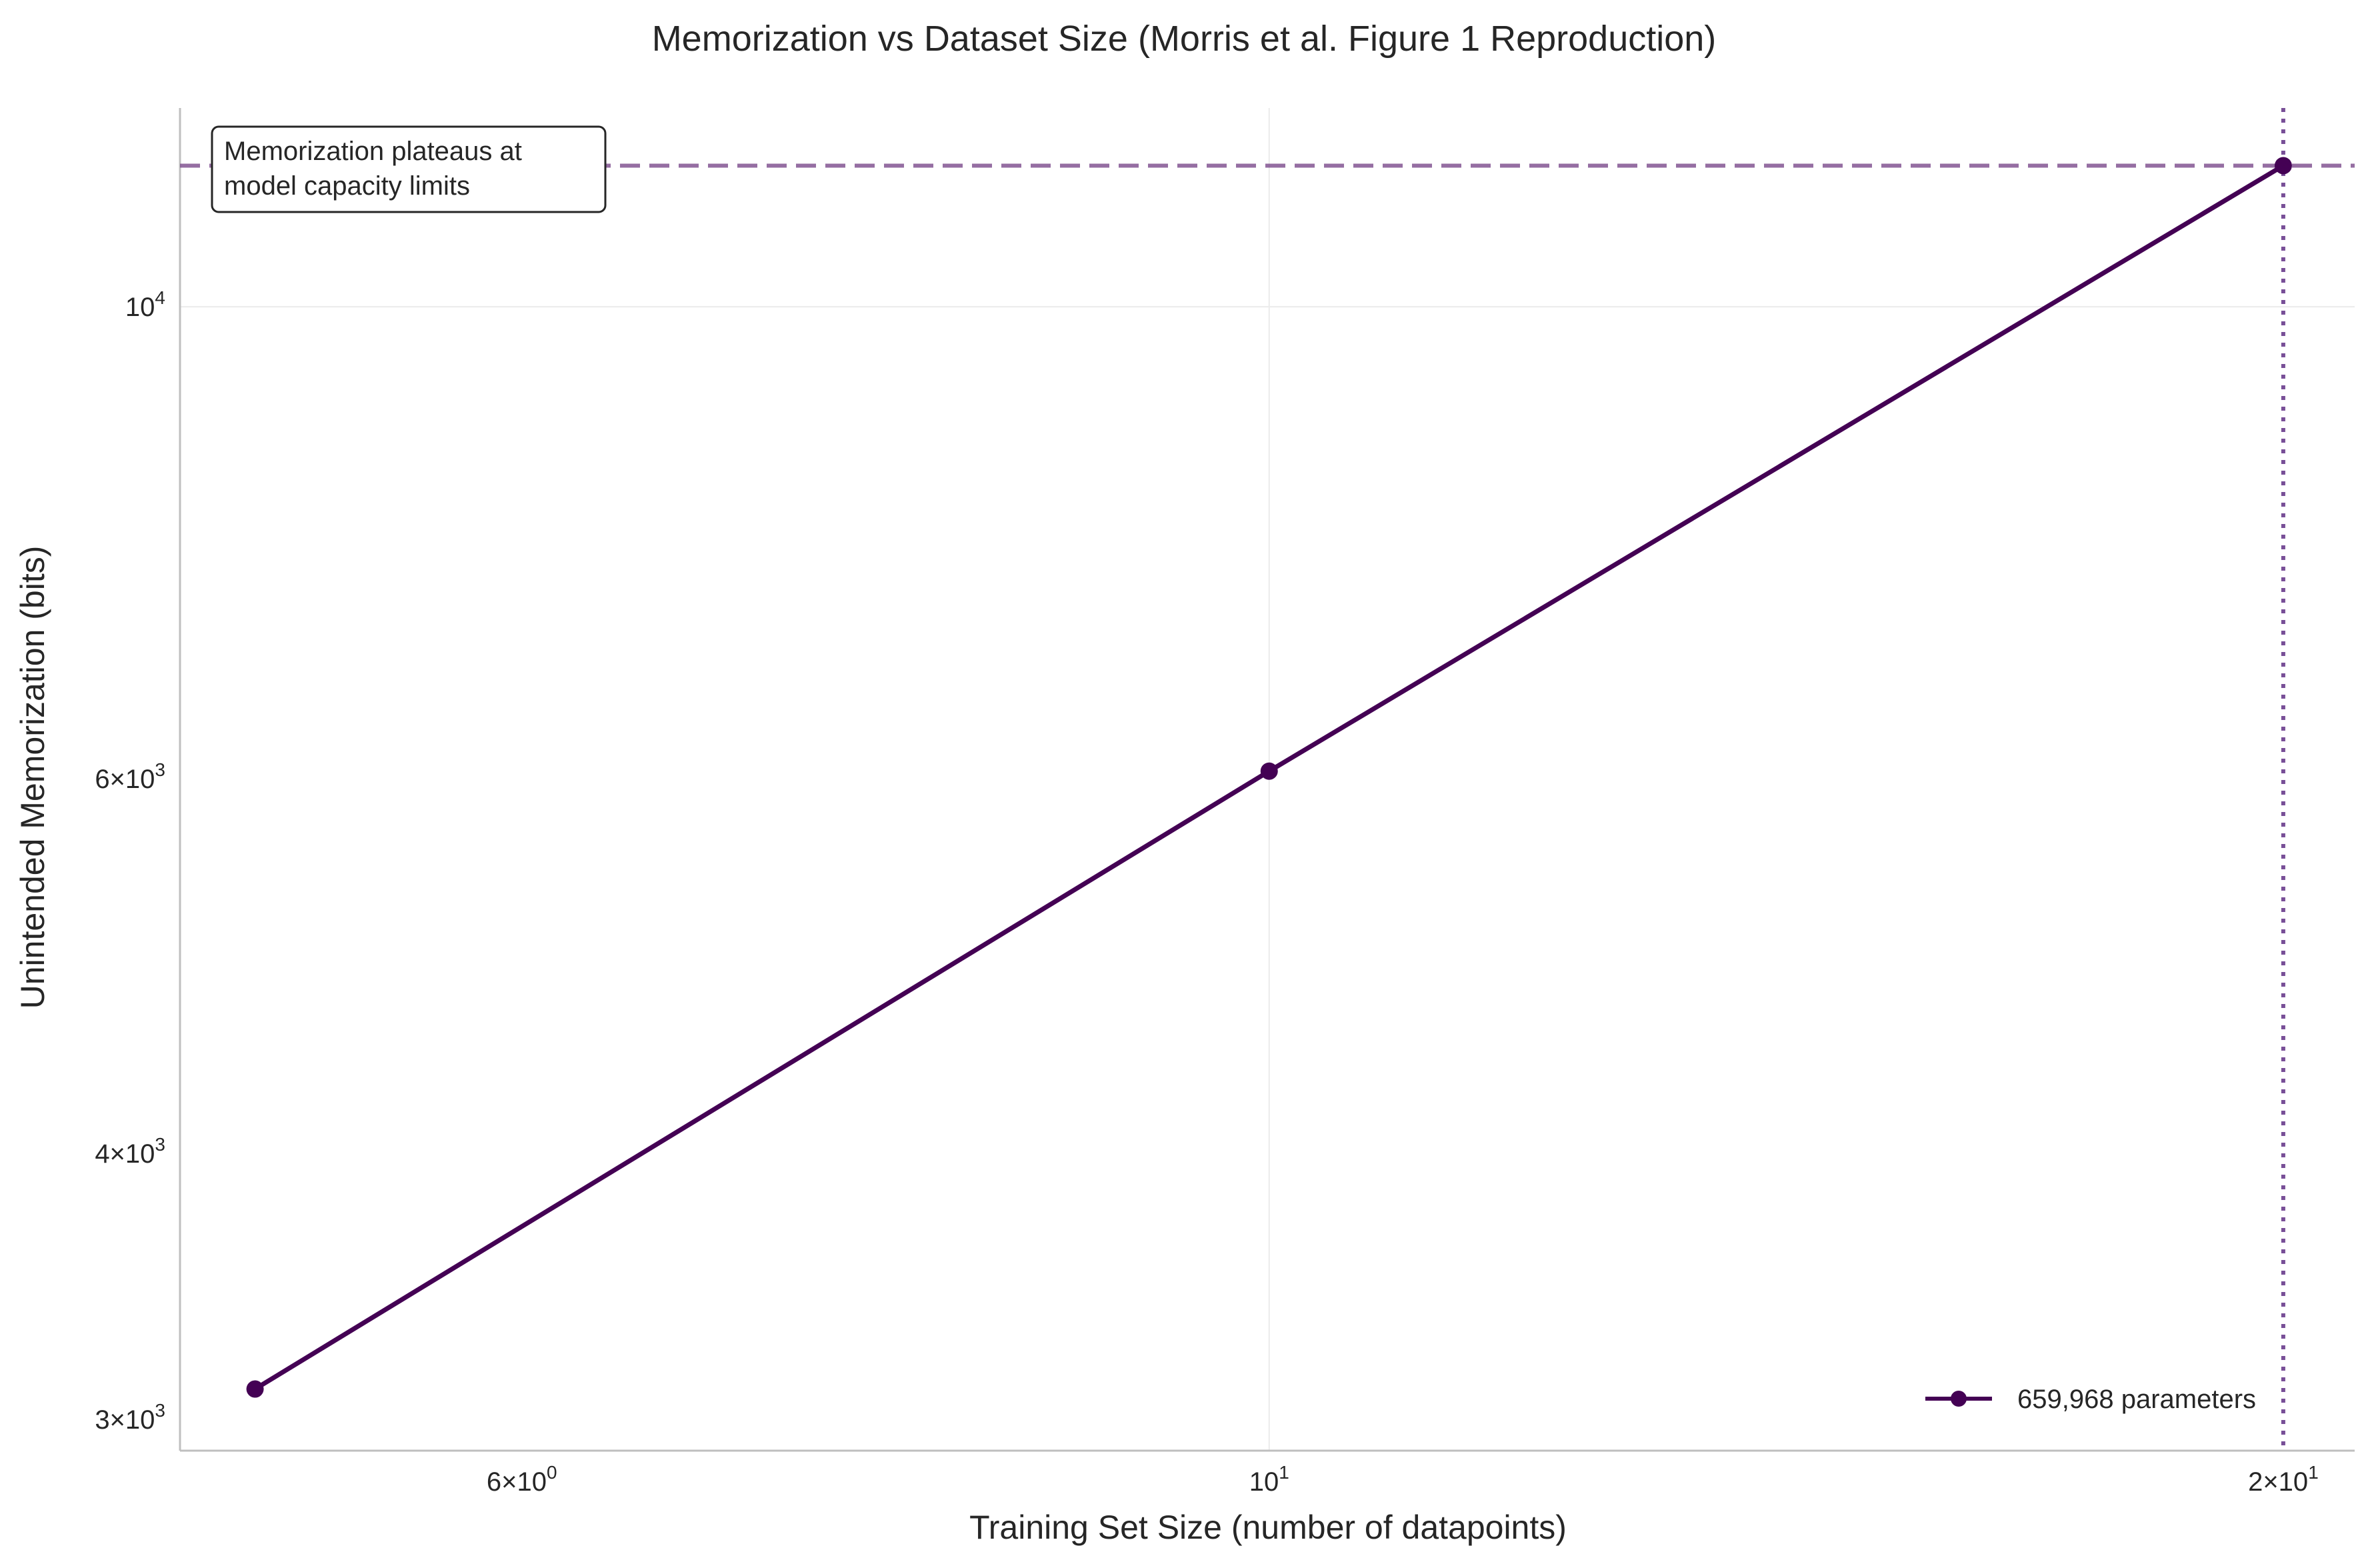 The height and width of the screenshot is (1568, 2368). I want to click on legend: 659,968 parameters, so click(2090, 1399).